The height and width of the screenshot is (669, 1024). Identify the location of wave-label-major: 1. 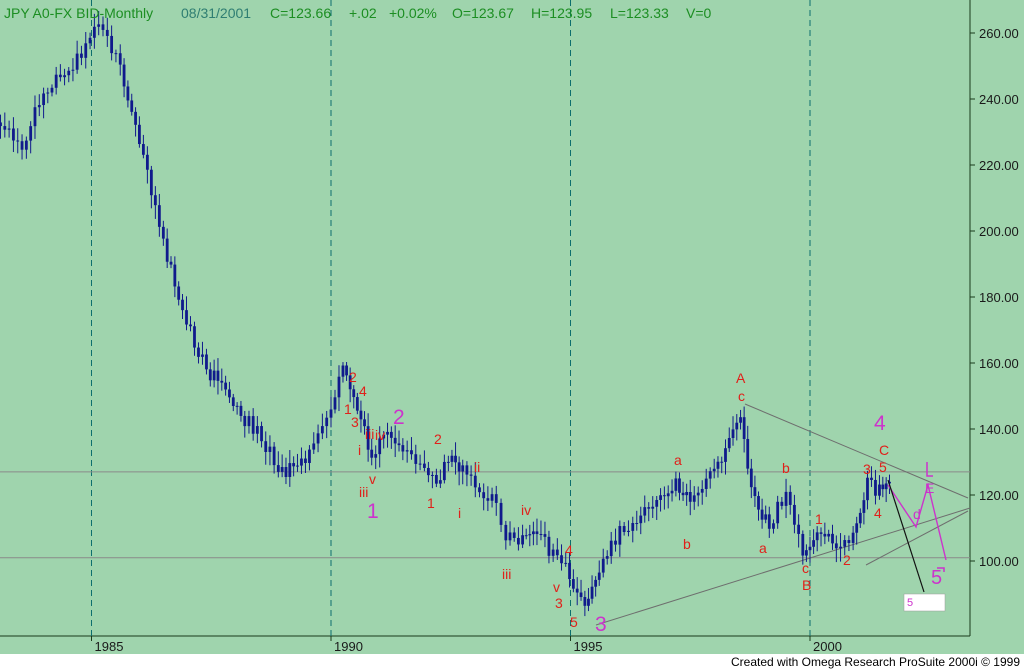
(373, 511).